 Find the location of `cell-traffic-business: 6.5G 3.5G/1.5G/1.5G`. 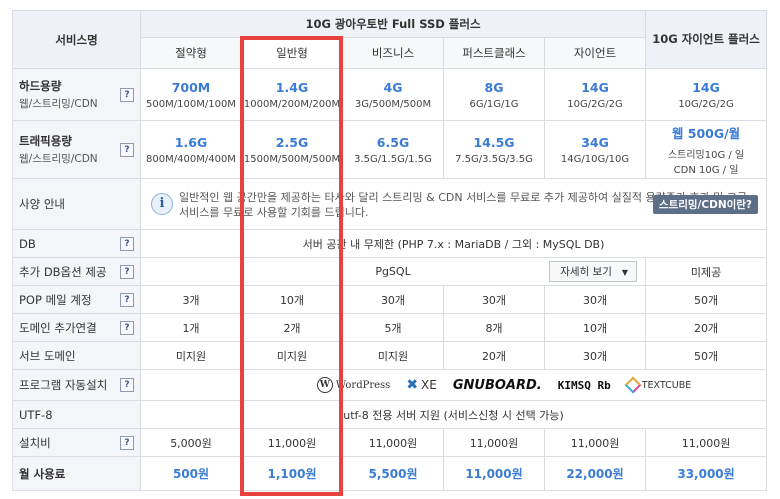

cell-traffic-business: 6.5G 3.5G/1.5G/1.5G is located at coordinates (393, 149).